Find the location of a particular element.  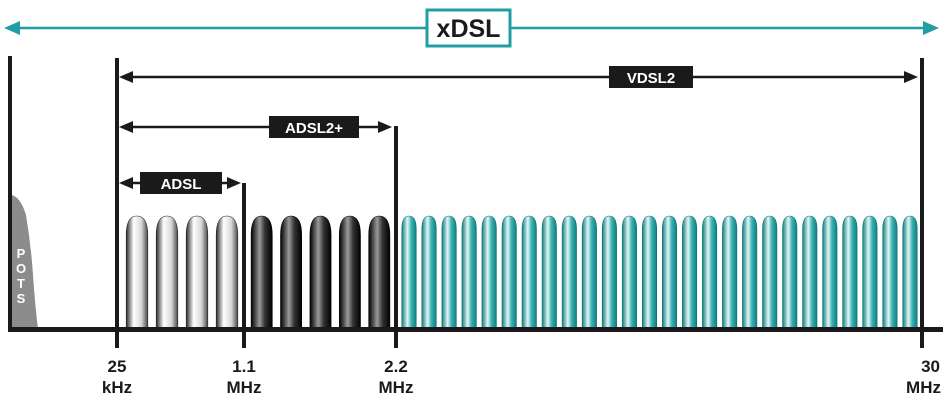

pots-region: P O T S is located at coordinates (25, 262).